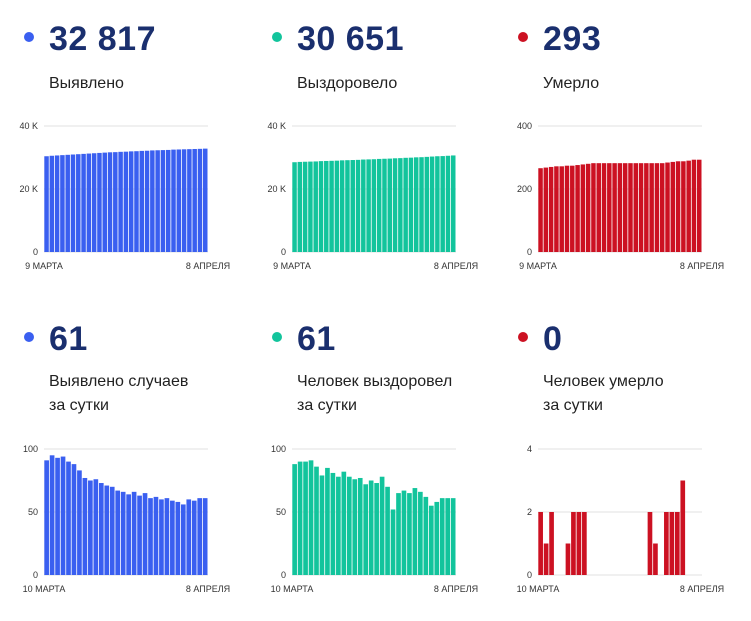  Describe the element at coordinates (86, 84) in the screenshot. I see `stat-label: Выявлено` at that location.